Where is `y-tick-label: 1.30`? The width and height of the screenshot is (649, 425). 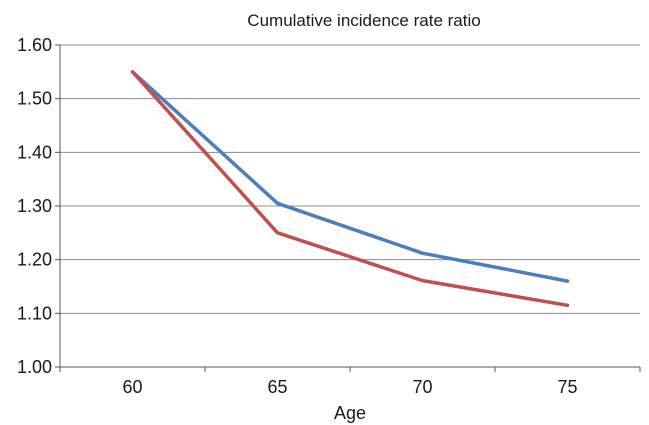 y-tick-label: 1.30 is located at coordinates (34, 206).